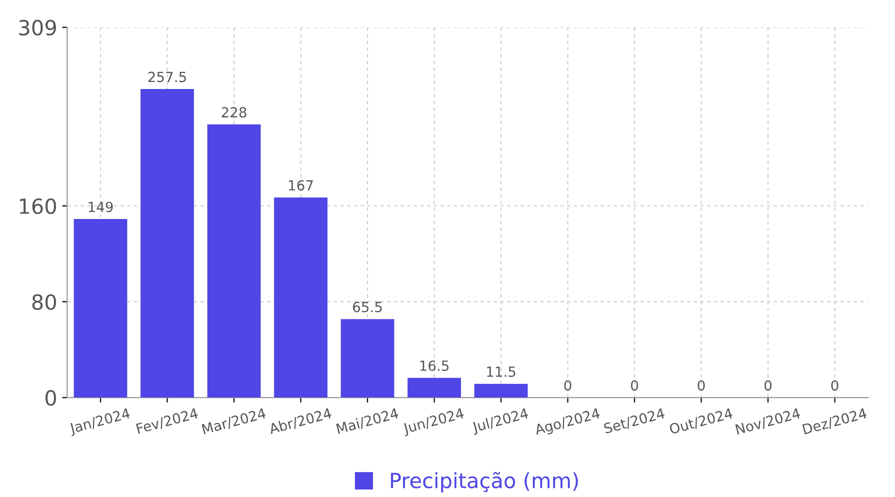 The width and height of the screenshot is (895, 497). What do you see at coordinates (44, 302) in the screenshot?
I see `y-tick-label: 80` at bounding box center [44, 302].